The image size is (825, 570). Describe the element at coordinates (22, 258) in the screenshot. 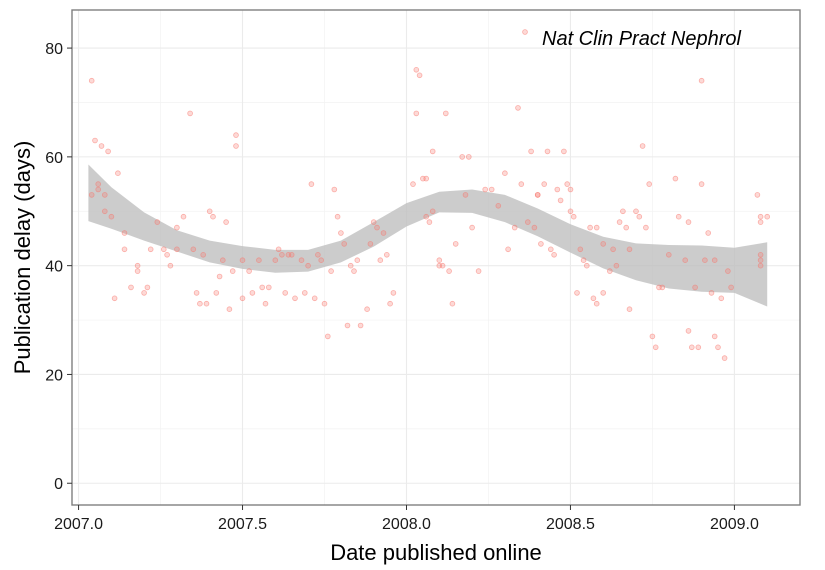

I see `y-axis-title: Publication delay (days)` at that location.